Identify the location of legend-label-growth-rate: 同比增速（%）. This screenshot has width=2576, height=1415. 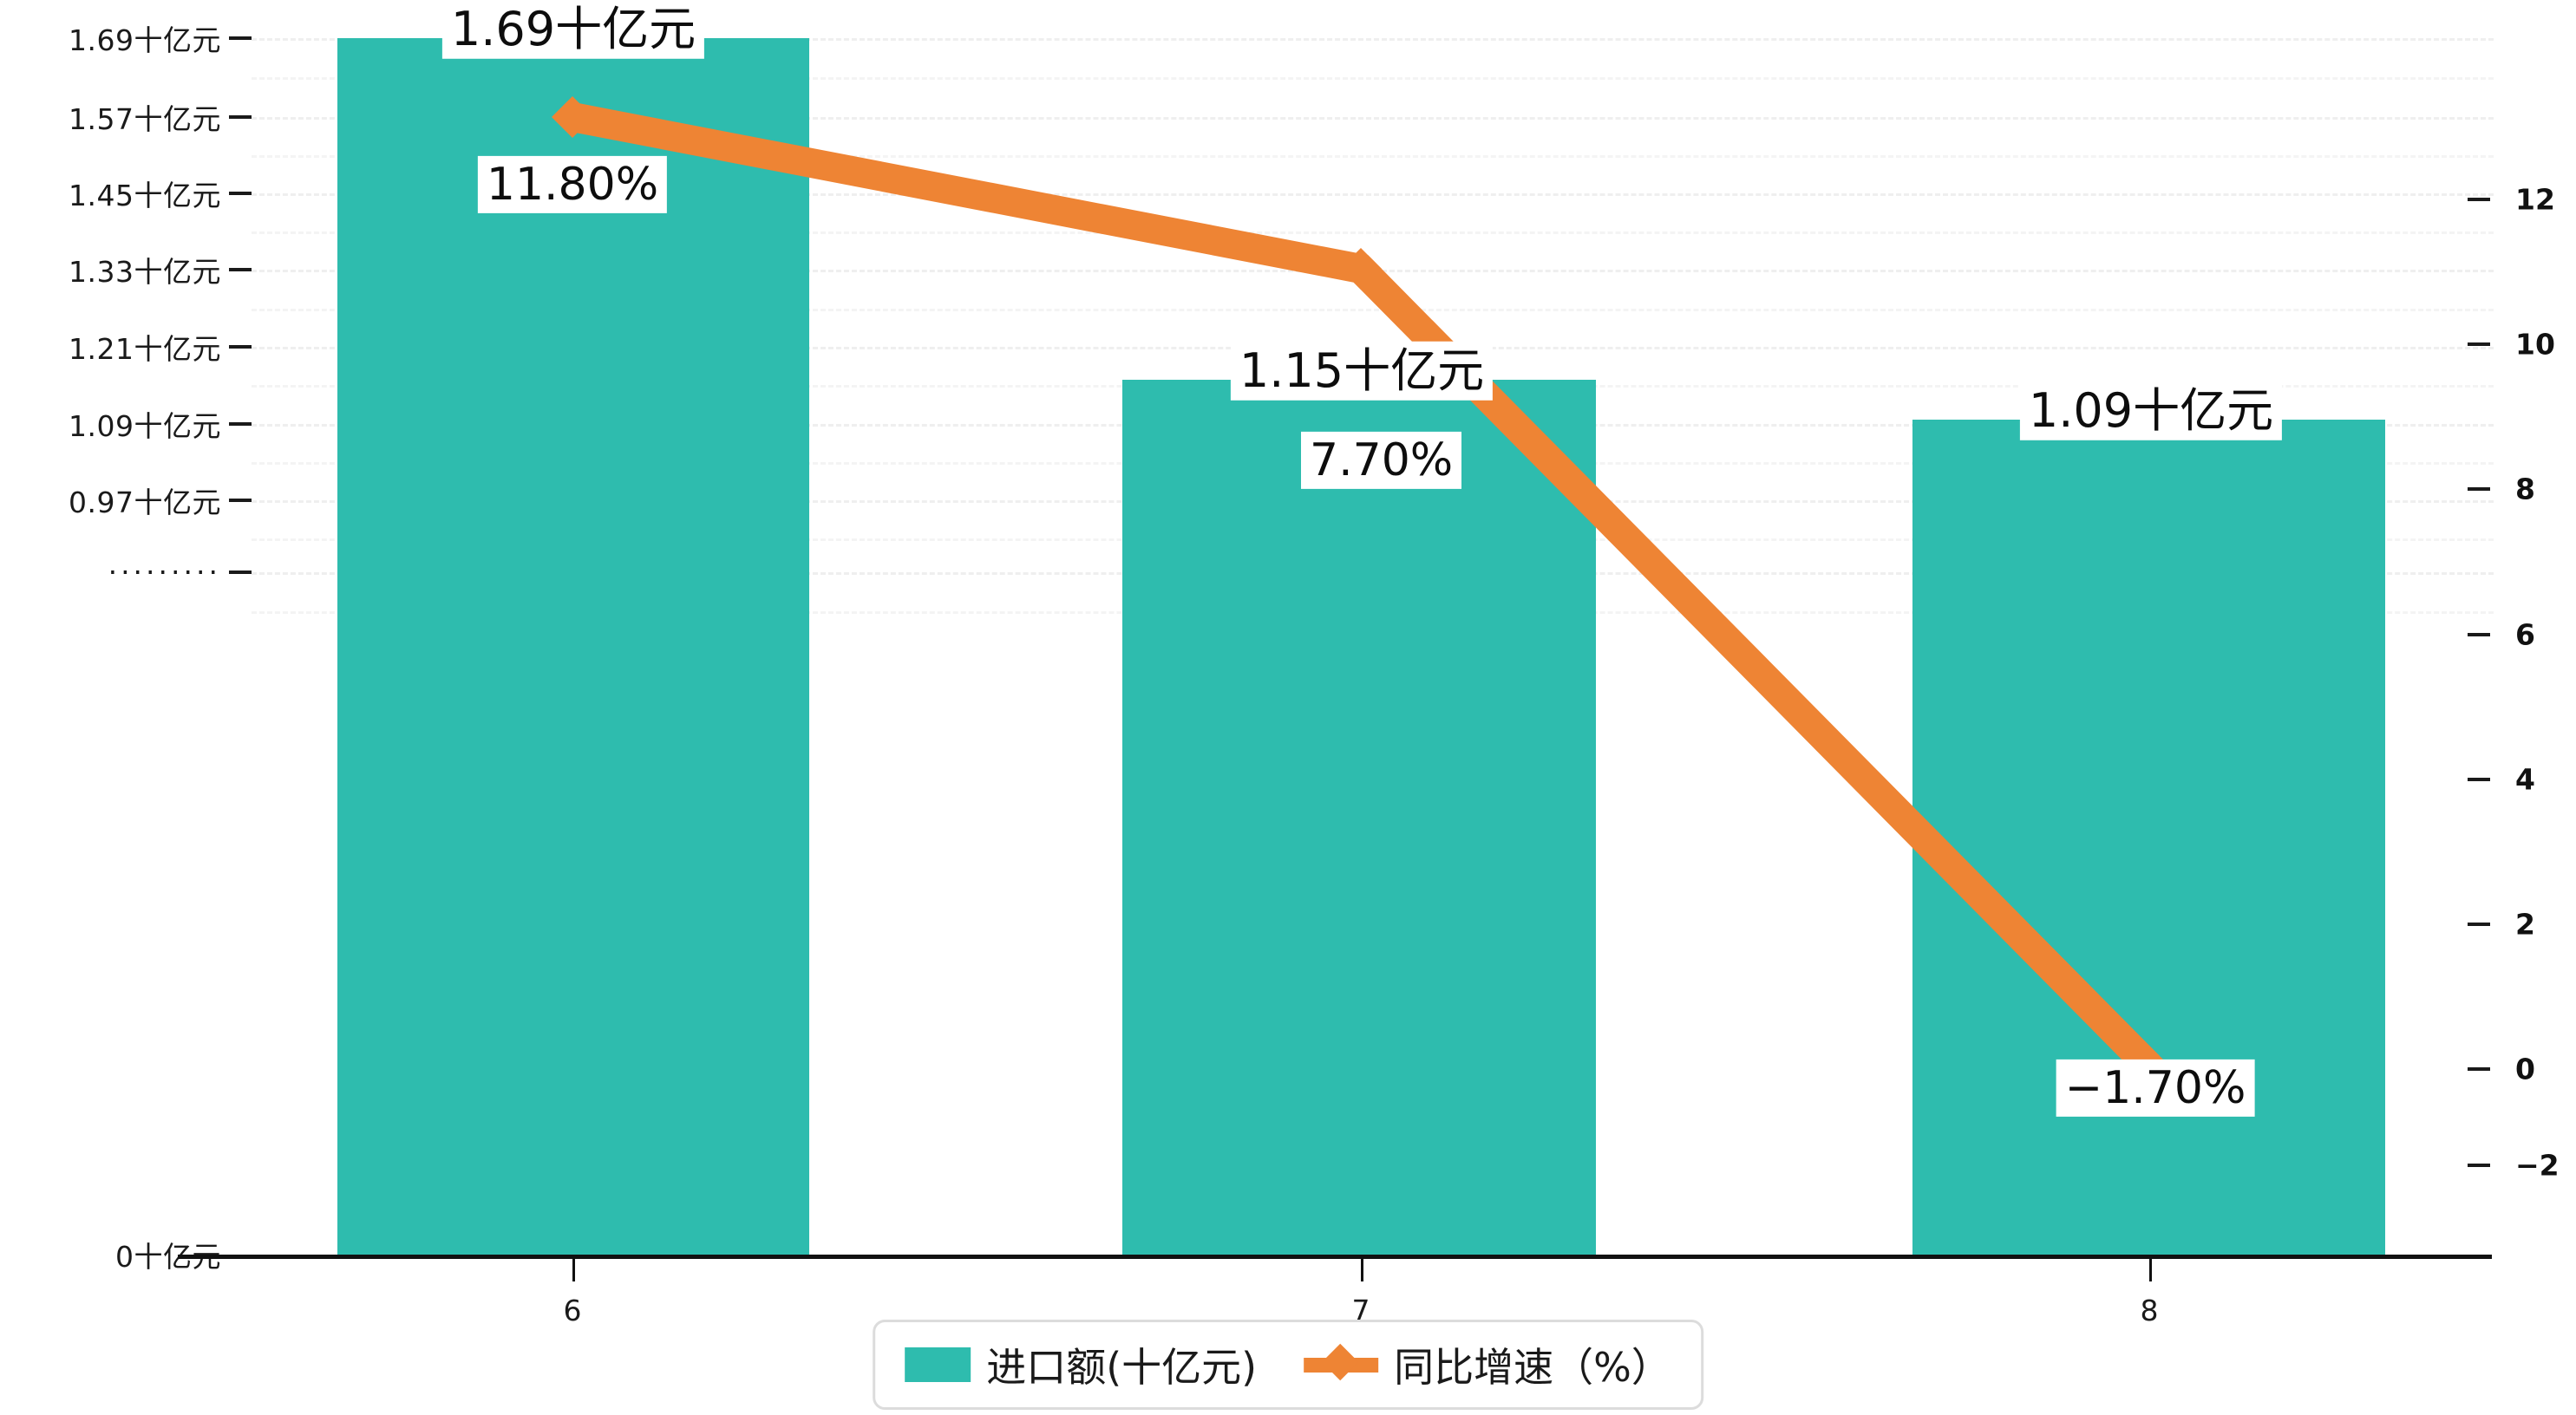
(1532, 1367).